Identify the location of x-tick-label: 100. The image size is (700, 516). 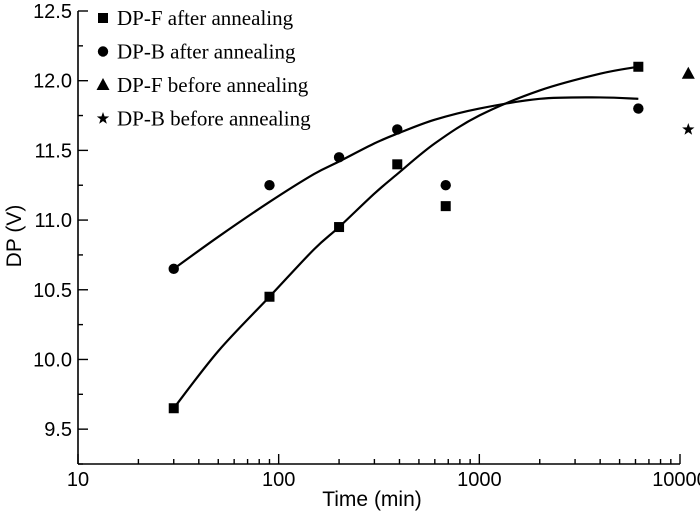
(278, 480).